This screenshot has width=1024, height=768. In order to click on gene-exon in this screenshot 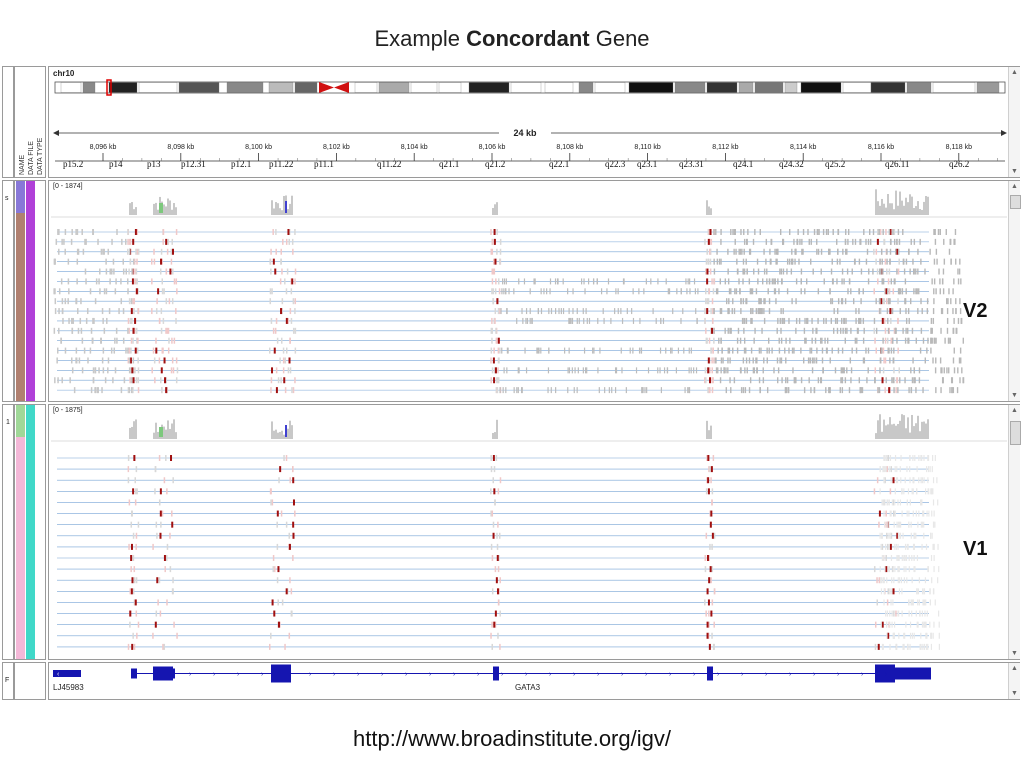, I will do `click(174, 673)`.